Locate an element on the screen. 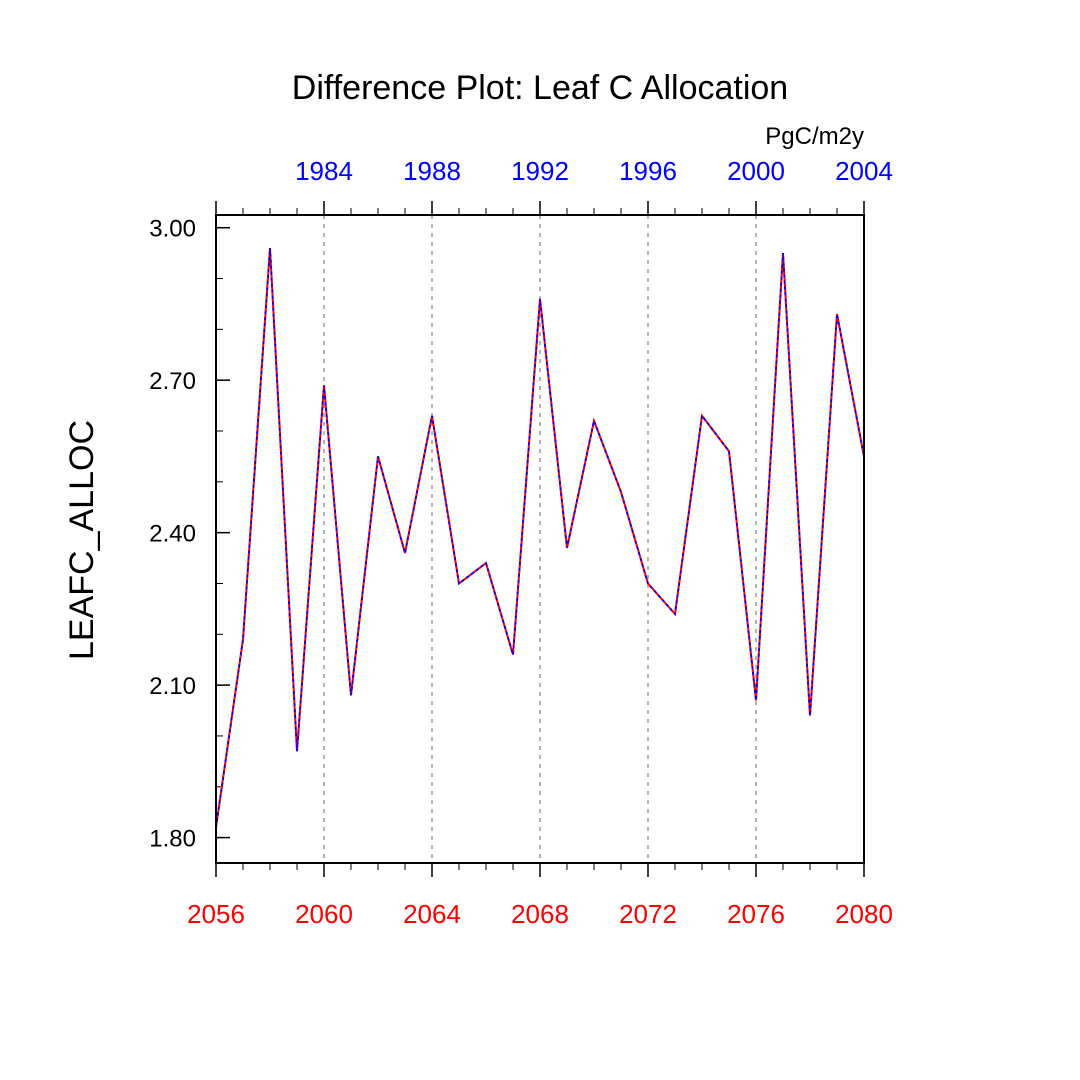 The height and width of the screenshot is (1080, 1080). x-bottom-tick-label: 2072 is located at coordinates (648, 914).